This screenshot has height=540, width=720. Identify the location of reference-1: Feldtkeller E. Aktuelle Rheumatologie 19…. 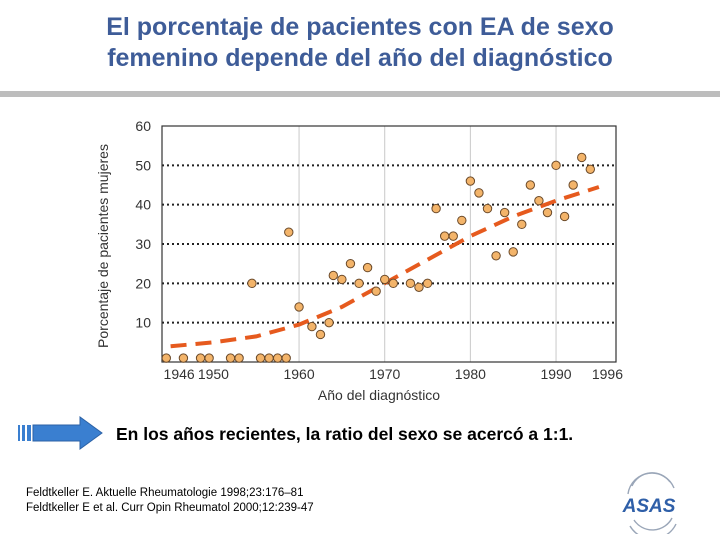
(165, 493).